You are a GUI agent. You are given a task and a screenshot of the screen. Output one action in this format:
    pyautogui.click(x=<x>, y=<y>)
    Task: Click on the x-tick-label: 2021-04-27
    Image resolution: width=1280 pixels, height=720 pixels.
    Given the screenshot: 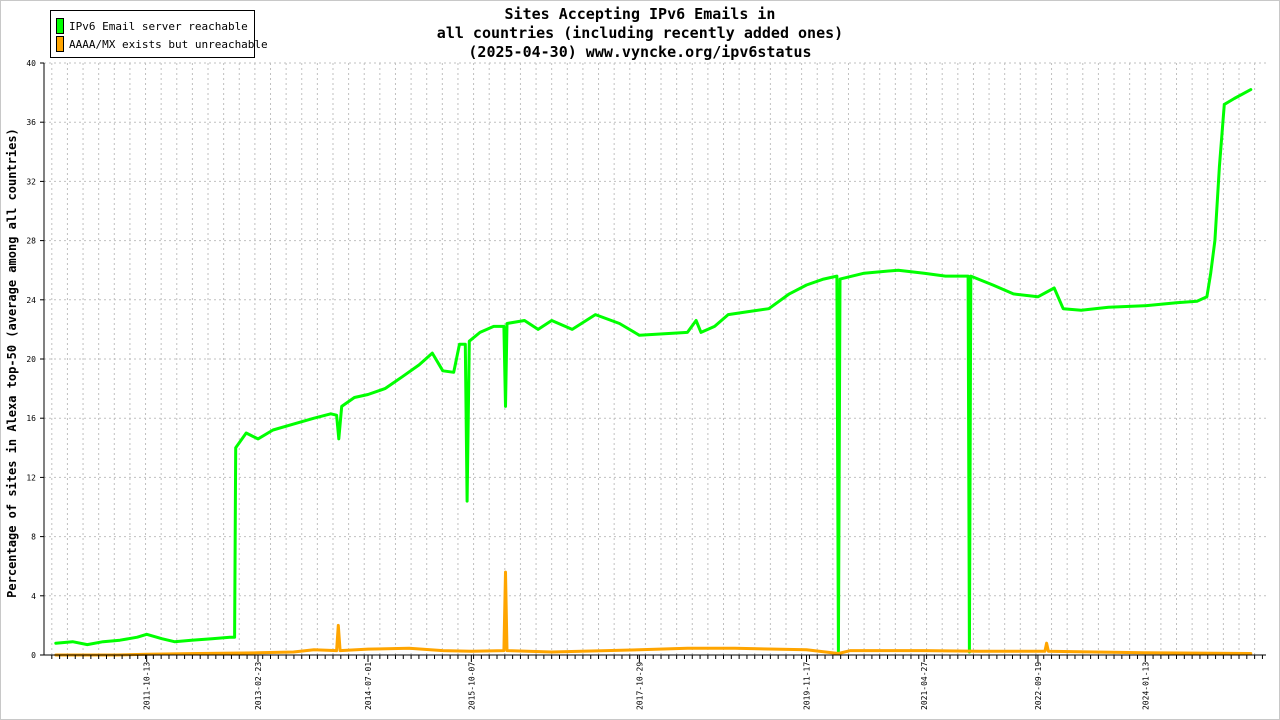 What is the action you would take?
    pyautogui.click(x=924, y=686)
    